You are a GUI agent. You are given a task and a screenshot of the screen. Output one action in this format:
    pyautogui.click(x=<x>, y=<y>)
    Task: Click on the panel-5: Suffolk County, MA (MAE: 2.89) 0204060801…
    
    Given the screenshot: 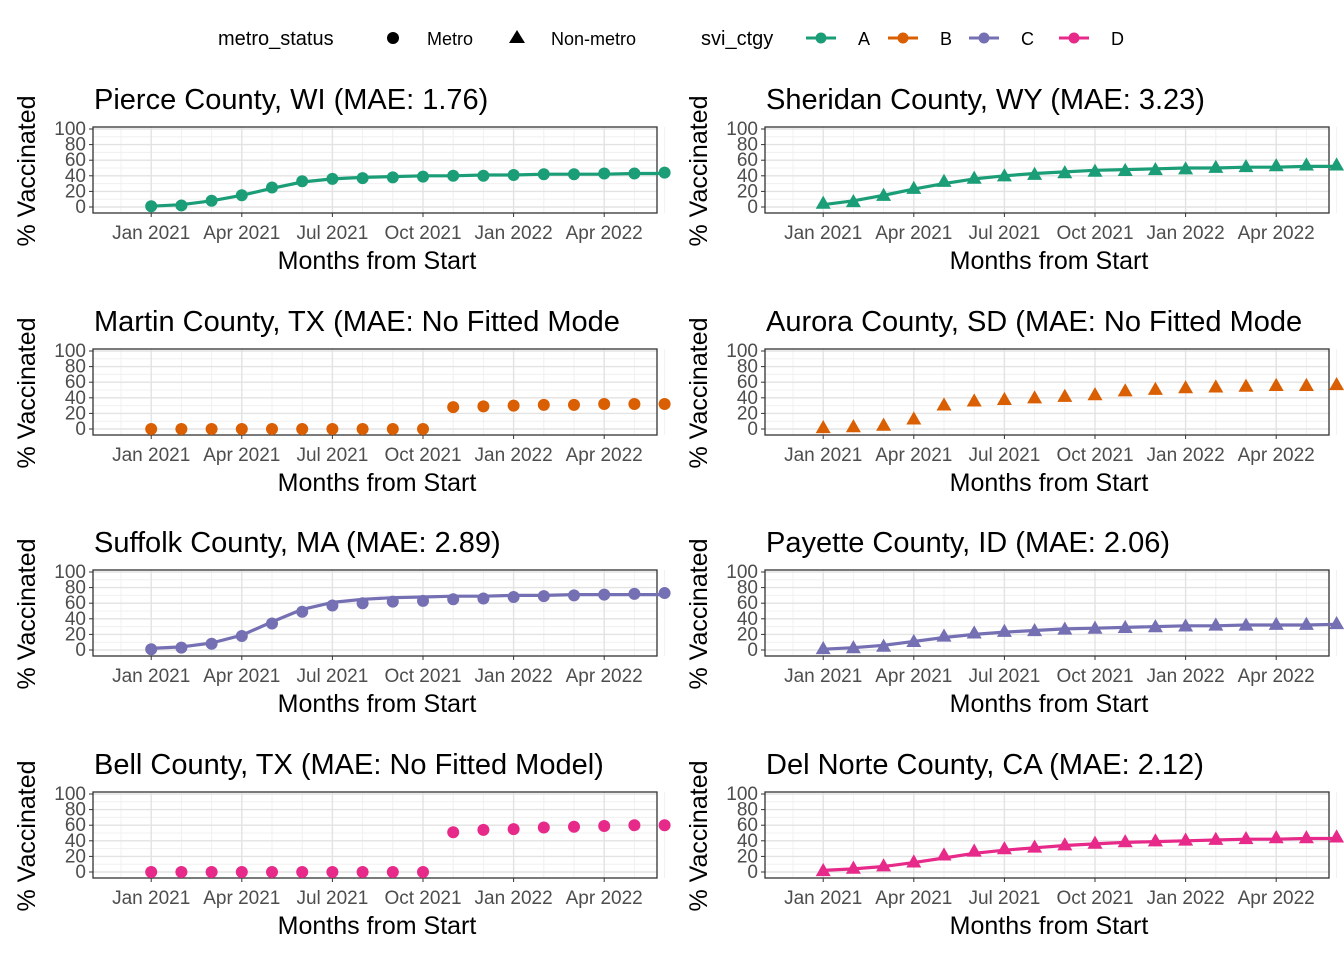 What is the action you would take?
    pyautogui.click(x=342, y=622)
    